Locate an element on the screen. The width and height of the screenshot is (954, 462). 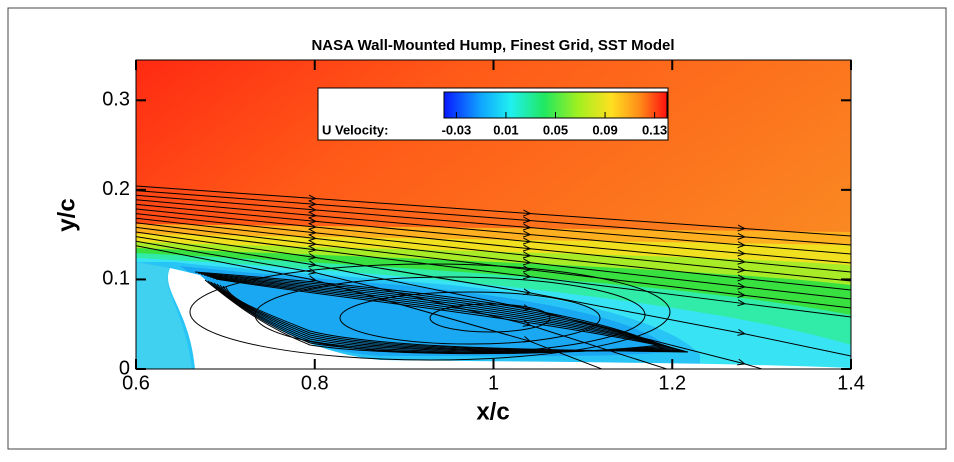
x-tick-label: 0.8 is located at coordinates (315, 383).